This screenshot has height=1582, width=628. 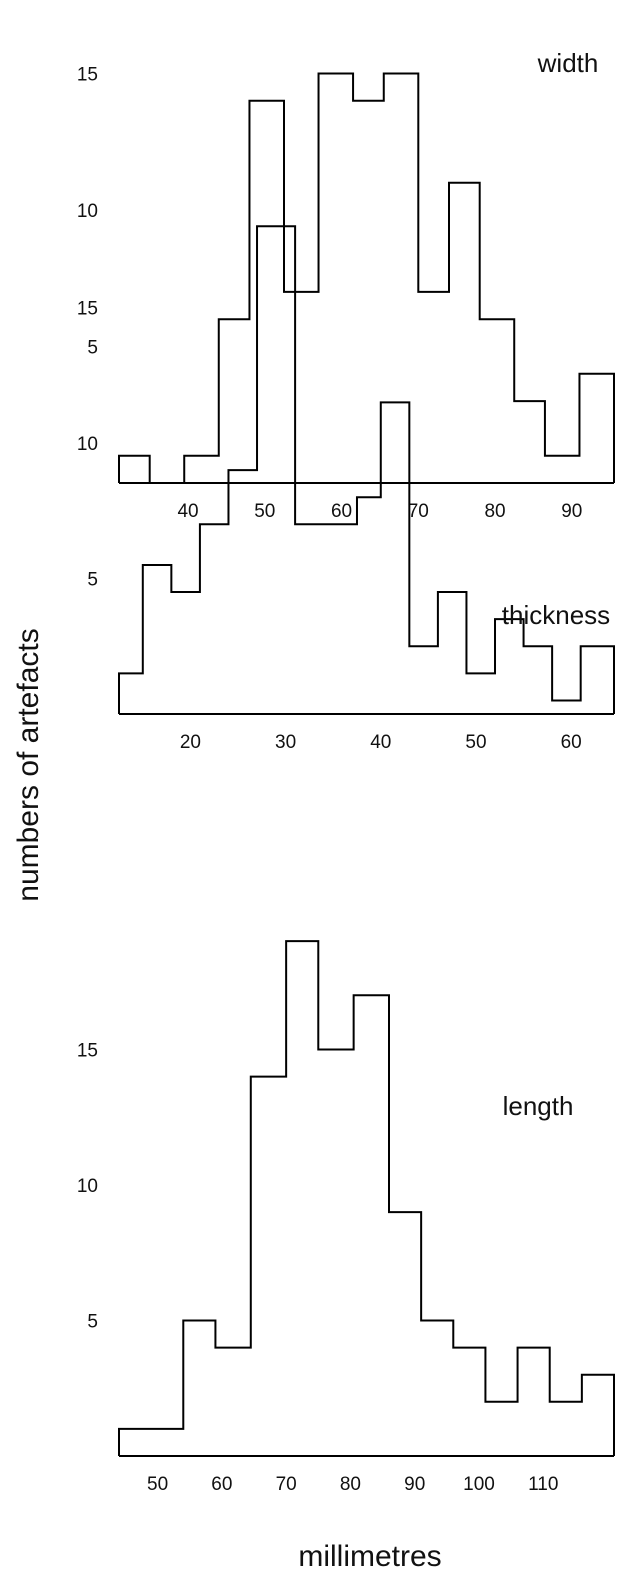 What do you see at coordinates (543, 1484) in the screenshot?
I see `x-tick-label: 110` at bounding box center [543, 1484].